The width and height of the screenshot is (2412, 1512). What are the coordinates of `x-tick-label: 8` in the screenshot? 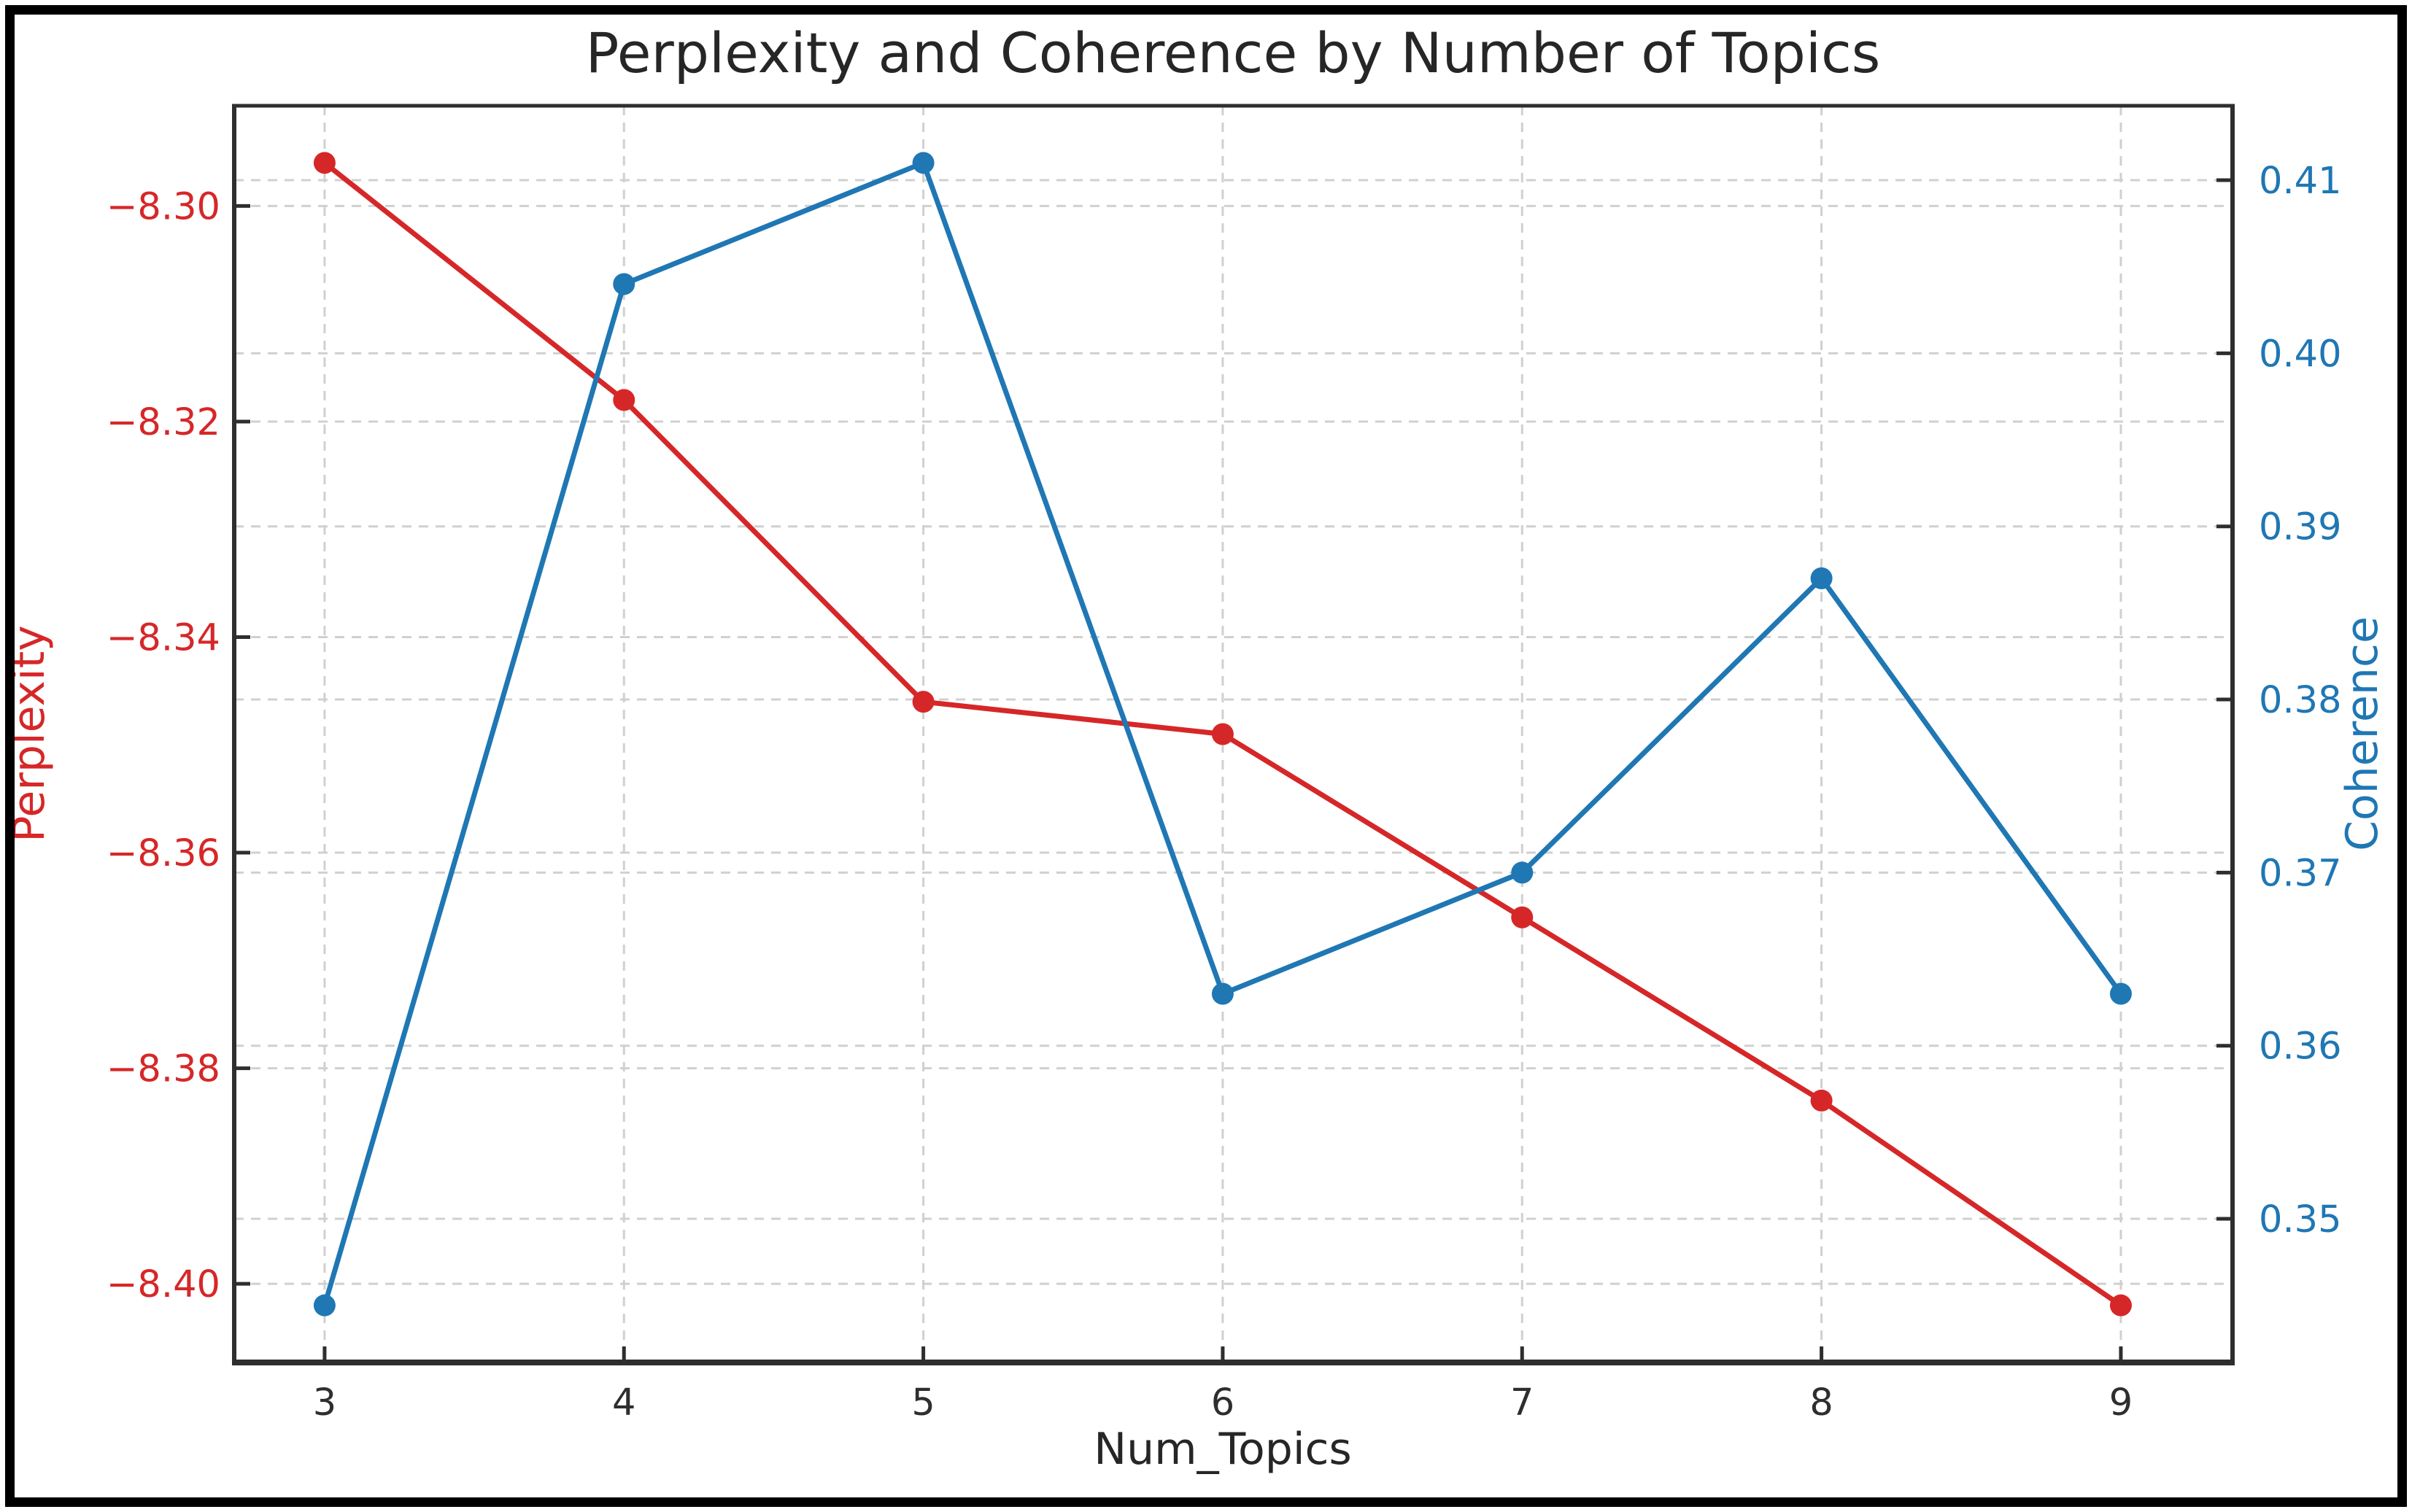 It's located at (1821, 1402).